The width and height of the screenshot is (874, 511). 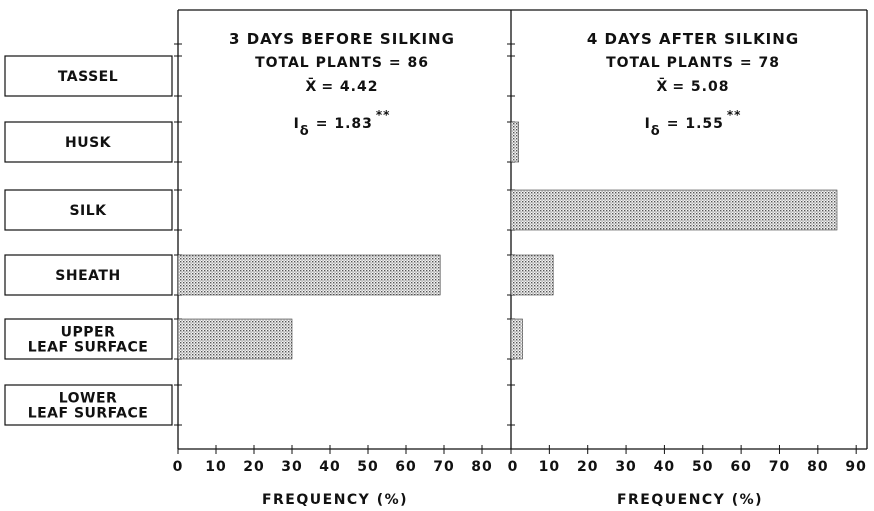 I want to click on category-label-text: LOWER, so click(x=88, y=399).